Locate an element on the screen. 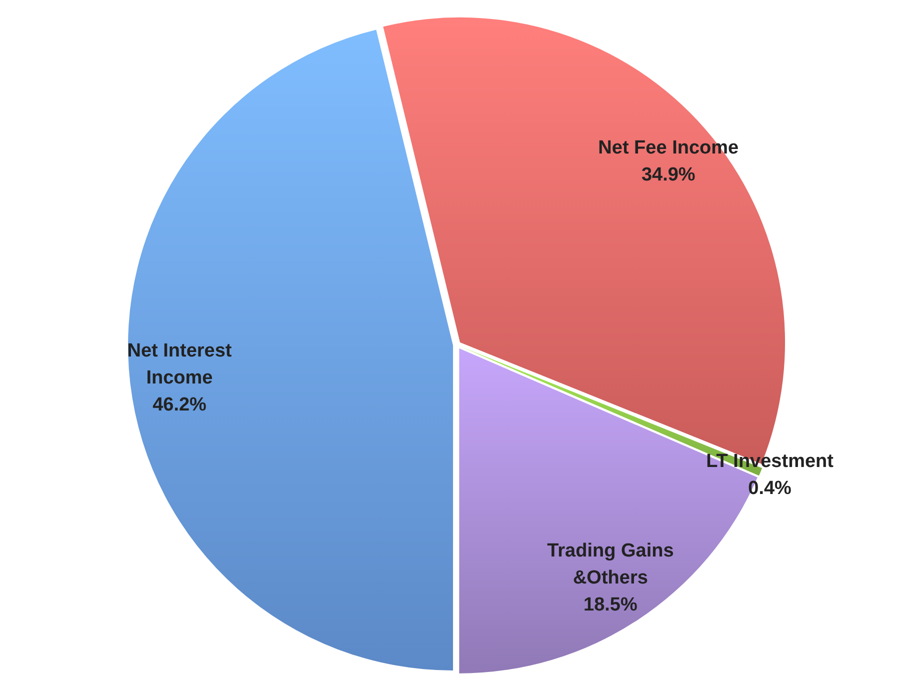 This screenshot has height=674, width=897. slice-label: Net Interest Income is located at coordinates (179, 364).